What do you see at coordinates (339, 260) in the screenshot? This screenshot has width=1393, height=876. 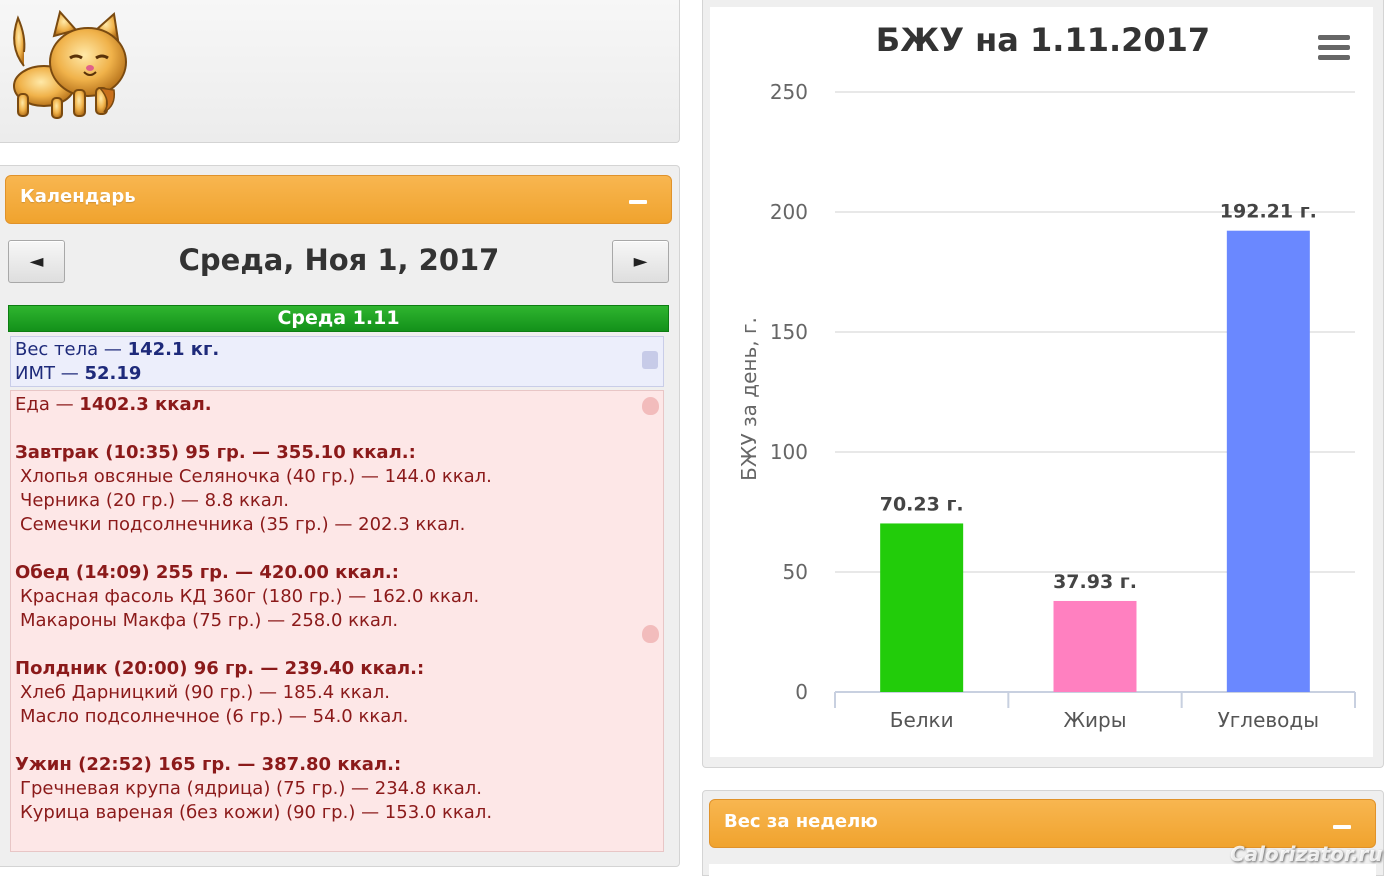 I see `date-title: Среда, Ноя 1, 2017` at bounding box center [339, 260].